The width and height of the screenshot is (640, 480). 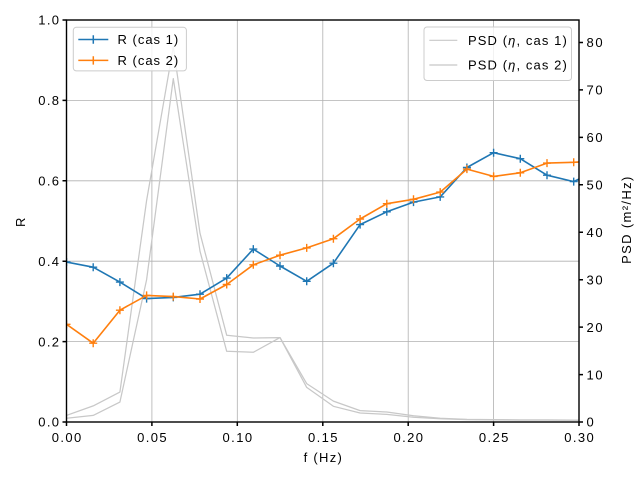 What do you see at coordinates (596, 374) in the screenshot?
I see `svg-text: 10` at bounding box center [596, 374].